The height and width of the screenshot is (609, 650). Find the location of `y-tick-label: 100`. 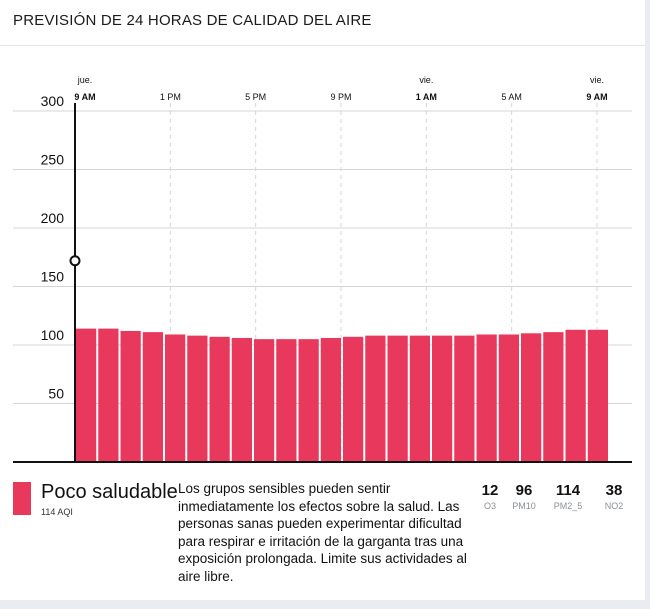

y-tick-label: 100 is located at coordinates (53, 335).